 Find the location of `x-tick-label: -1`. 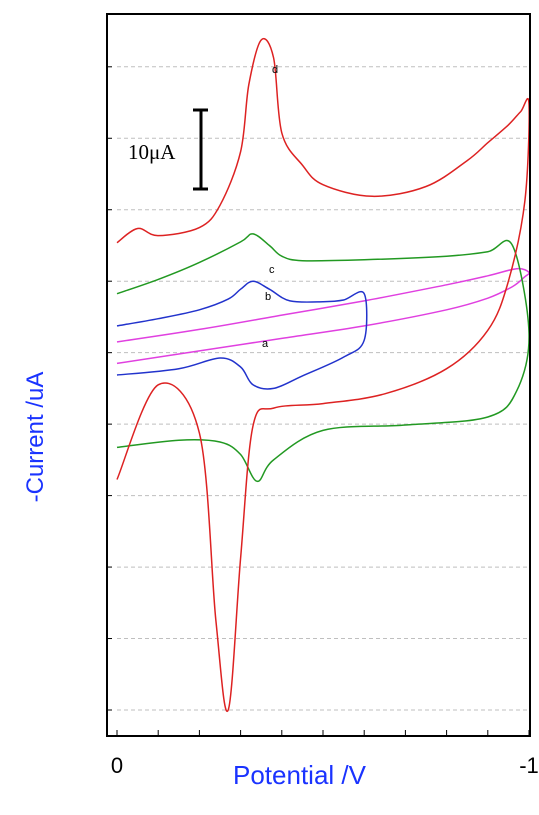

x-tick-label: -1 is located at coordinates (529, 765).